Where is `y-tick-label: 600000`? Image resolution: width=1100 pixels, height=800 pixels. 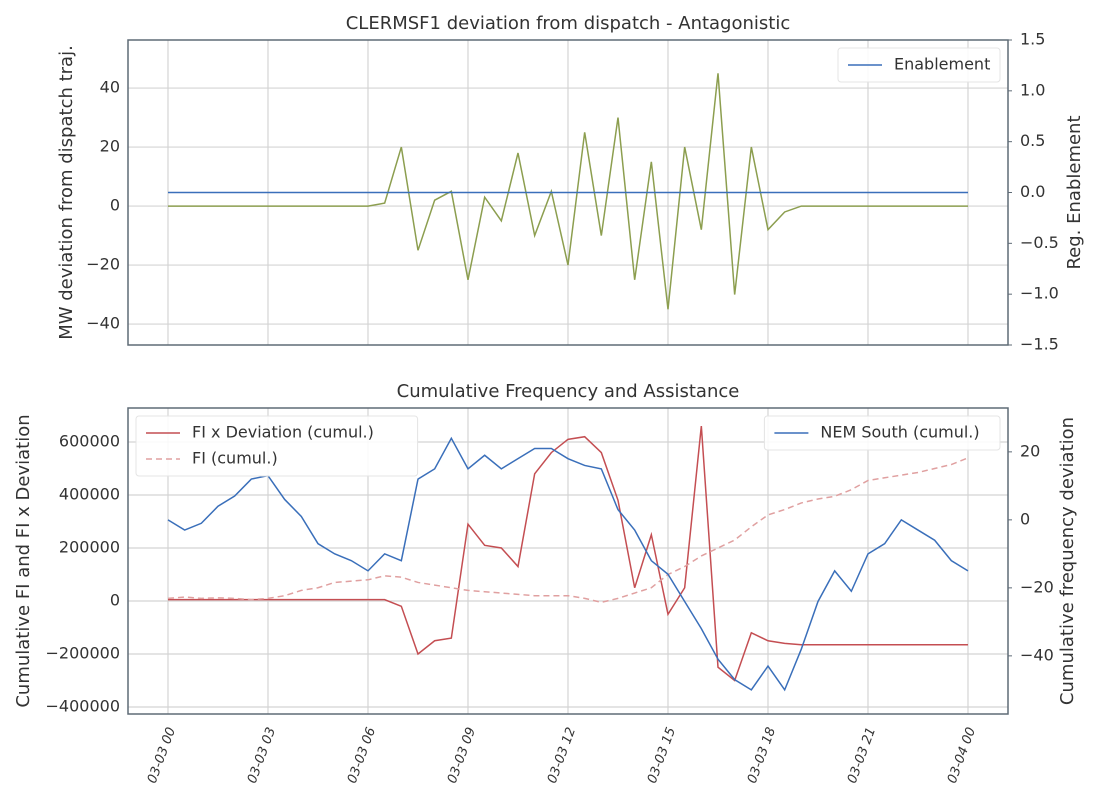 y-tick-label: 600000 is located at coordinates (89, 441).